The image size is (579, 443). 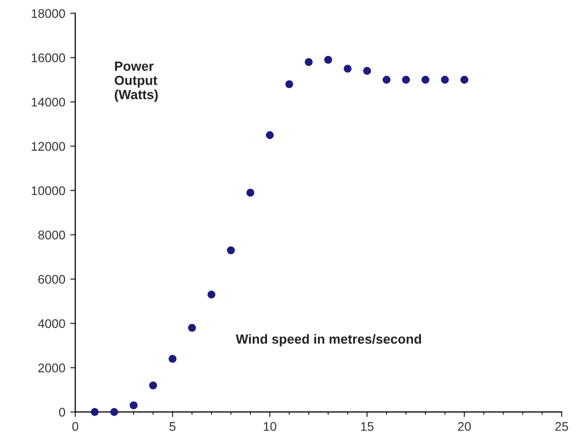 What do you see at coordinates (49, 57) in the screenshot?
I see `y-tick-label: 16000` at bounding box center [49, 57].